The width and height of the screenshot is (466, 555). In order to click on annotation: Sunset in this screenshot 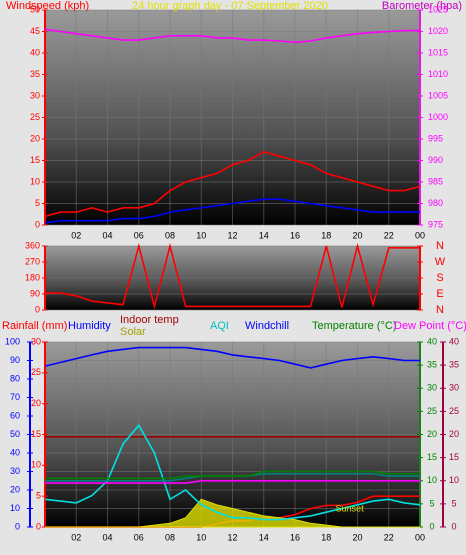, I will do `click(350, 508)`.